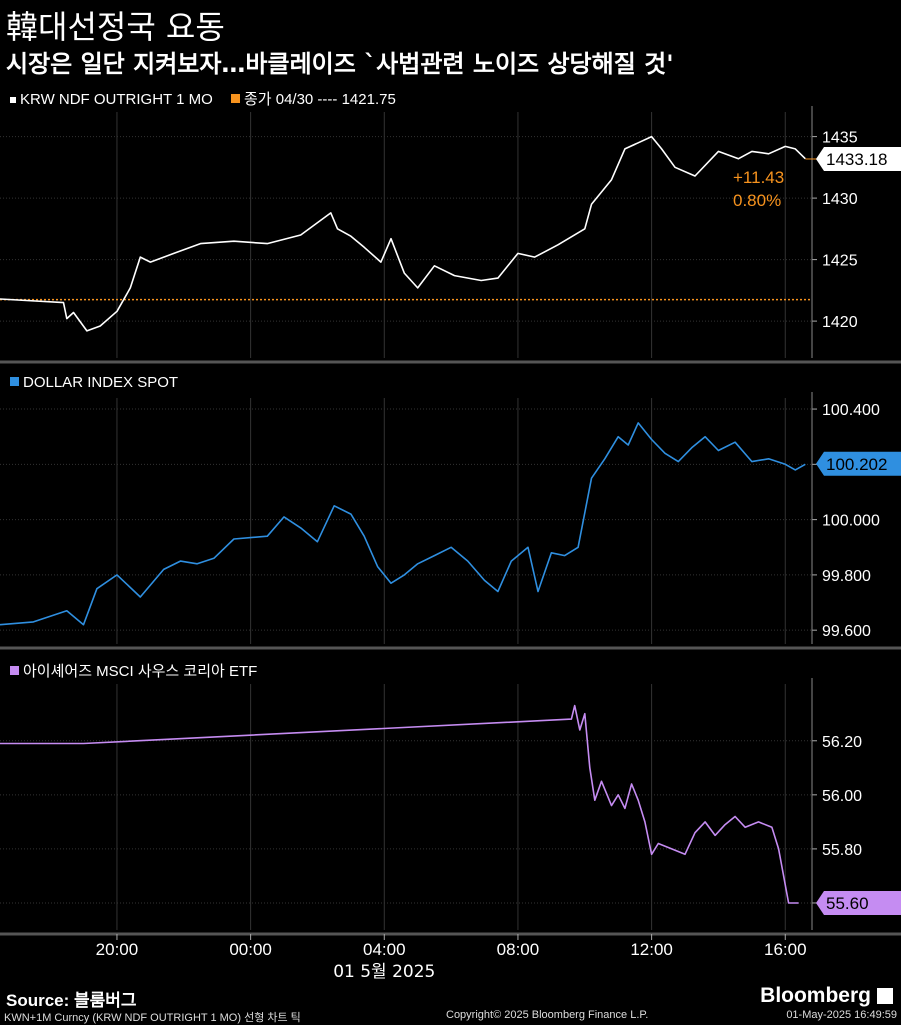  I want to click on x-tick-label: 08:00, so click(518, 949).